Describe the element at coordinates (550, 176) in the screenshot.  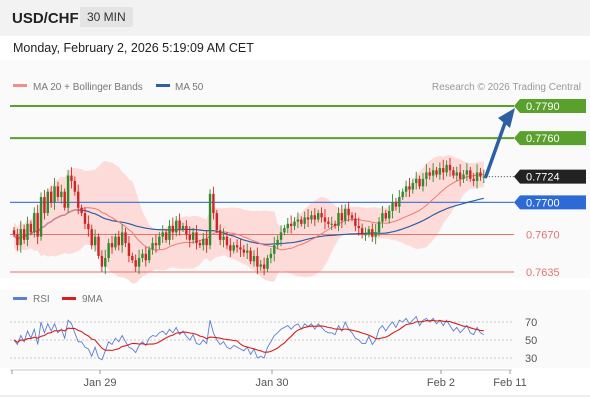
I see `price-tag-bg` at that location.